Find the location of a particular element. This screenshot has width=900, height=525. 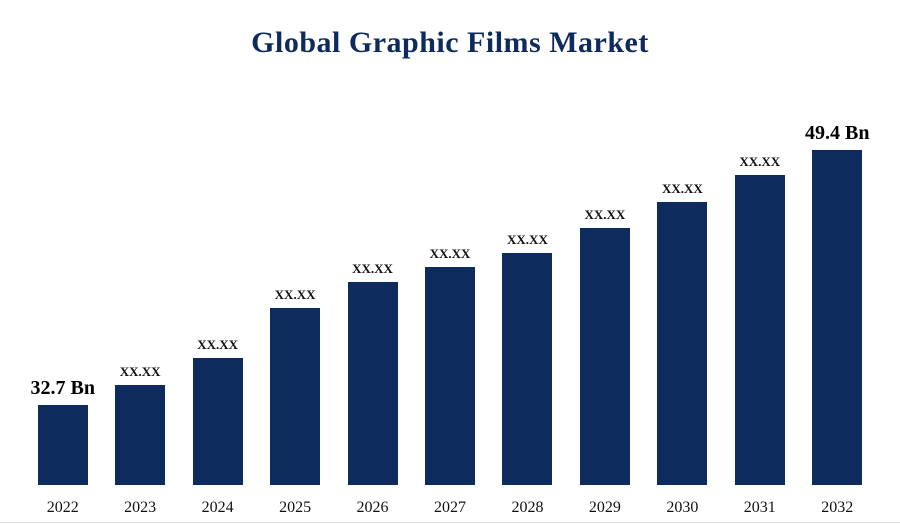

x-axis-label: 2022 is located at coordinates (62, 507).